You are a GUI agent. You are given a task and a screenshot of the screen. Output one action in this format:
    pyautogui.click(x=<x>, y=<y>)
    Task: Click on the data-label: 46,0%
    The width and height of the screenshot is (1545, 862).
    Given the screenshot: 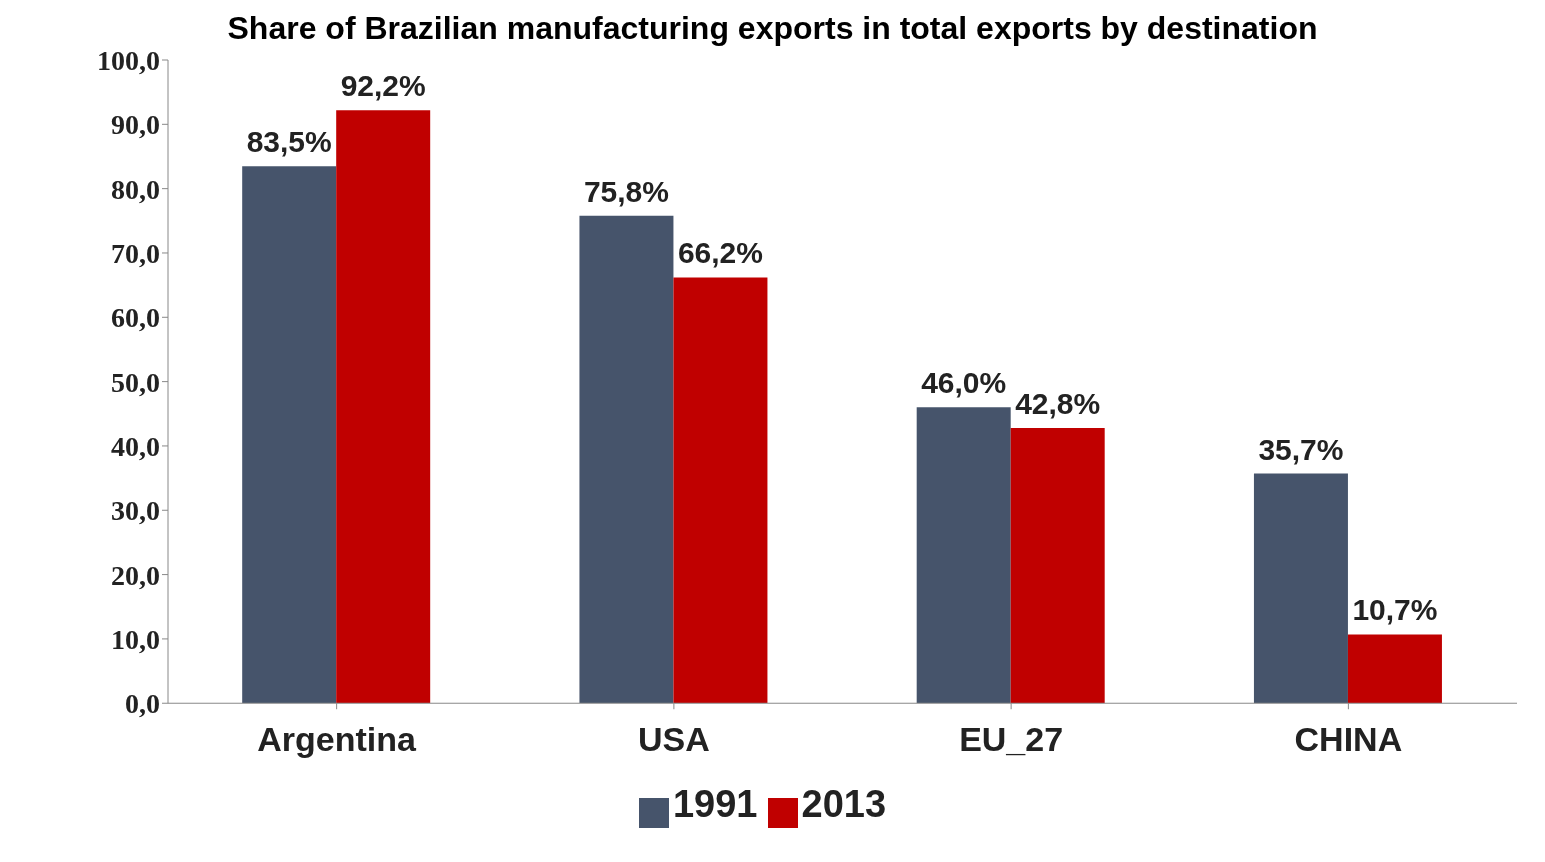 What is the action you would take?
    pyautogui.click(x=964, y=383)
    